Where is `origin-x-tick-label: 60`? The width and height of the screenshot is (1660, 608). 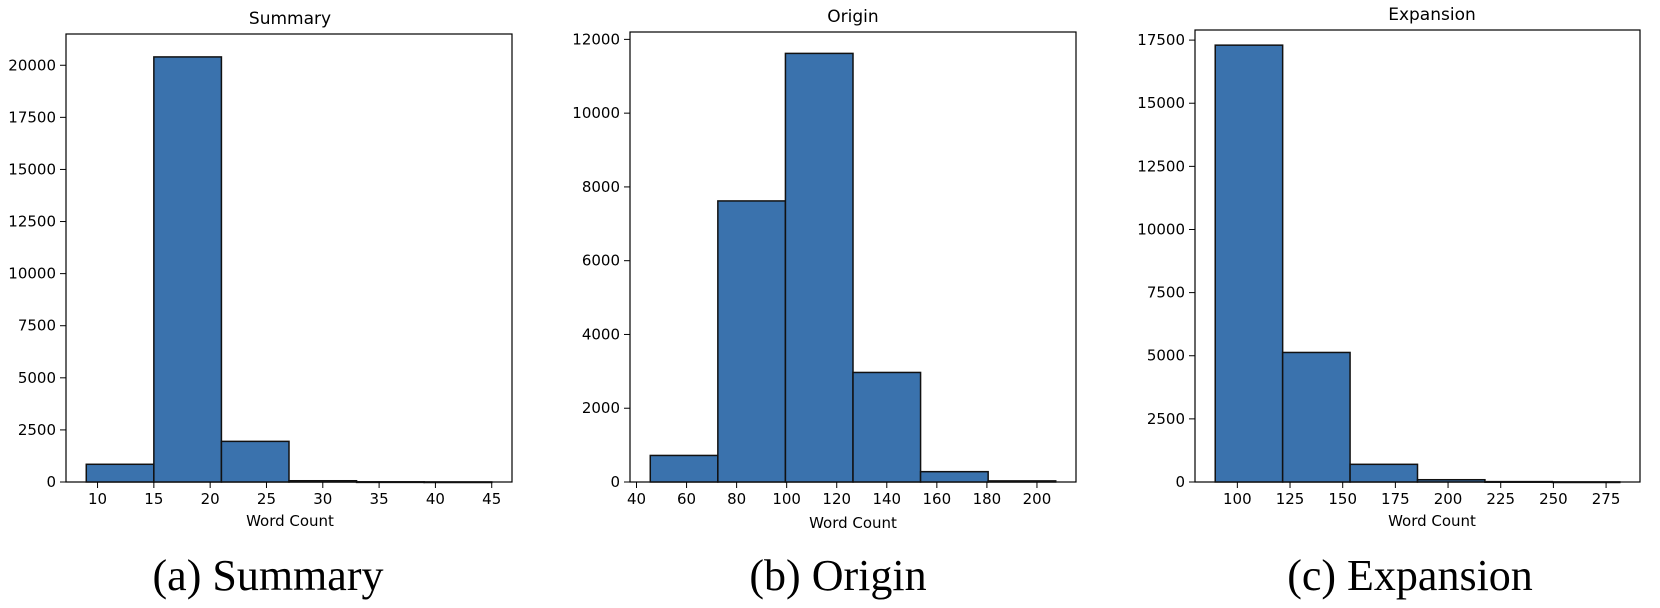 origin-x-tick-label: 60 is located at coordinates (686, 499).